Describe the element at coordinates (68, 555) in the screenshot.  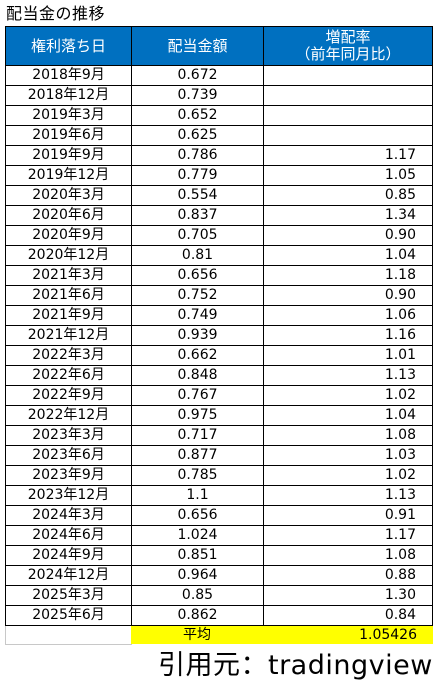
I see `date-cell: 2024年9月` at that location.